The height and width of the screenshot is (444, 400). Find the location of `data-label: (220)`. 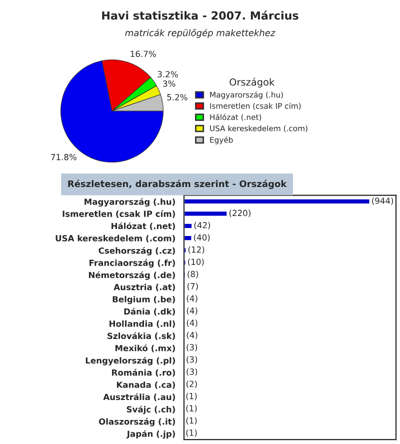

data-label: (220) is located at coordinates (239, 214).